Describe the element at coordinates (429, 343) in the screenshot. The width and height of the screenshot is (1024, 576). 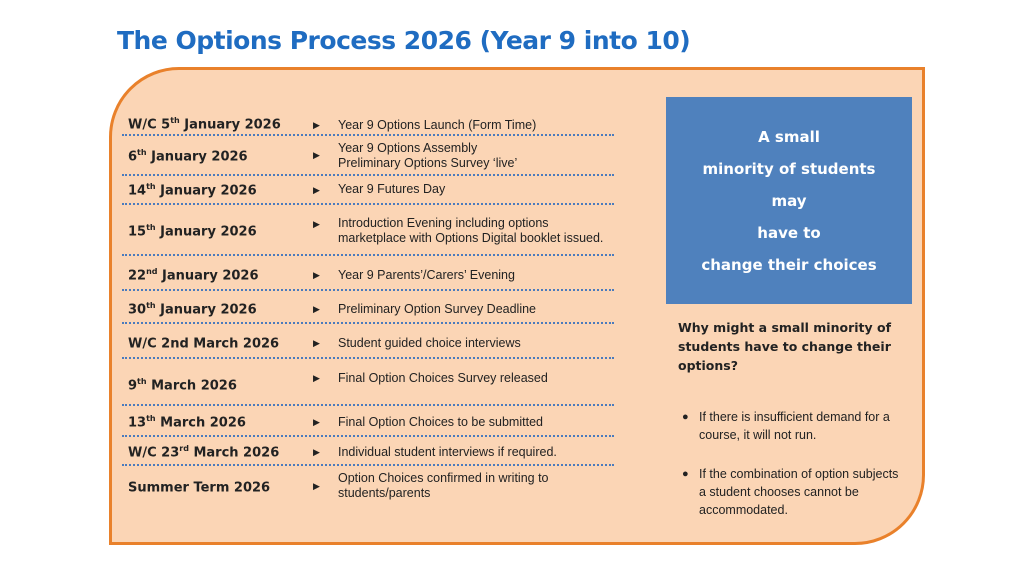
I see `row-description: Student guided choice interviews` at that location.